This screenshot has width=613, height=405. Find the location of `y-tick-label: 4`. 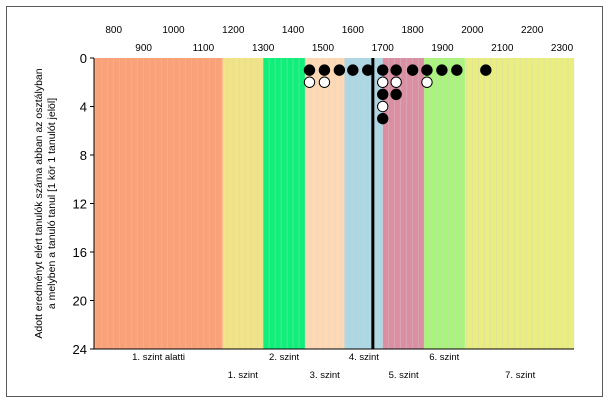

y-tick-label: 4 is located at coordinates (83, 107).